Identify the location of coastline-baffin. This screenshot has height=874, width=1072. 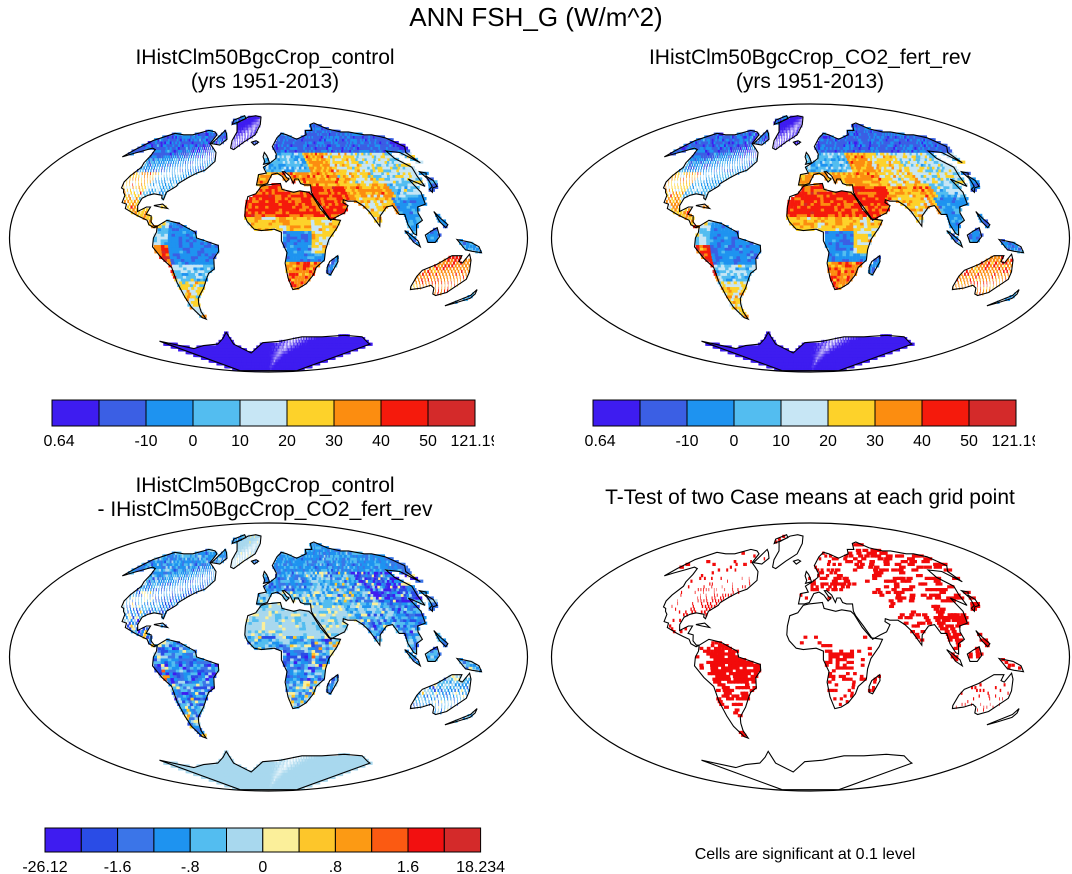
(219, 137).